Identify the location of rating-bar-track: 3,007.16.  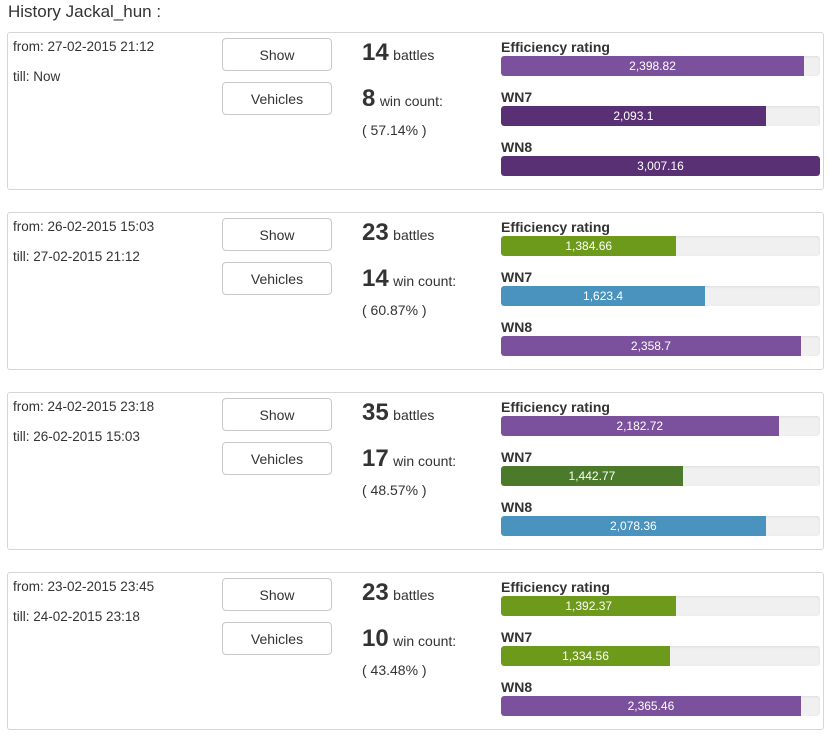
(660, 166).